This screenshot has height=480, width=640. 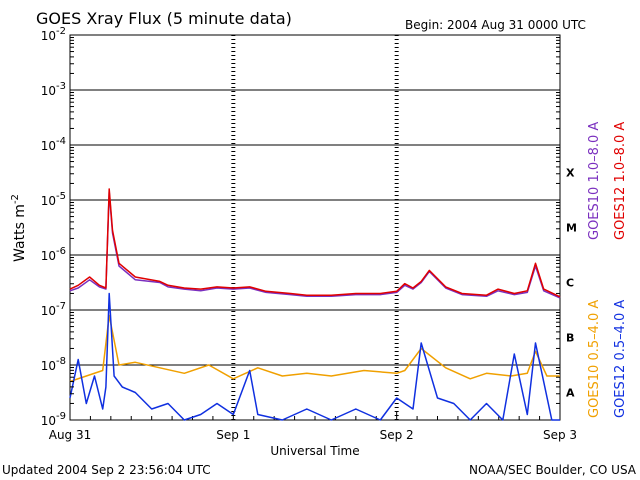 I want to click on legend-label: GOES10 1.0–8.0 A, so click(x=594, y=181).